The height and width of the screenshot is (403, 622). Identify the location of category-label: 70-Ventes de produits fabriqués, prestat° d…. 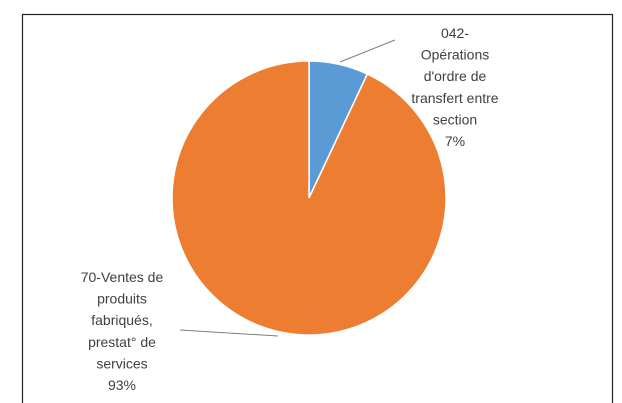
(122, 320).